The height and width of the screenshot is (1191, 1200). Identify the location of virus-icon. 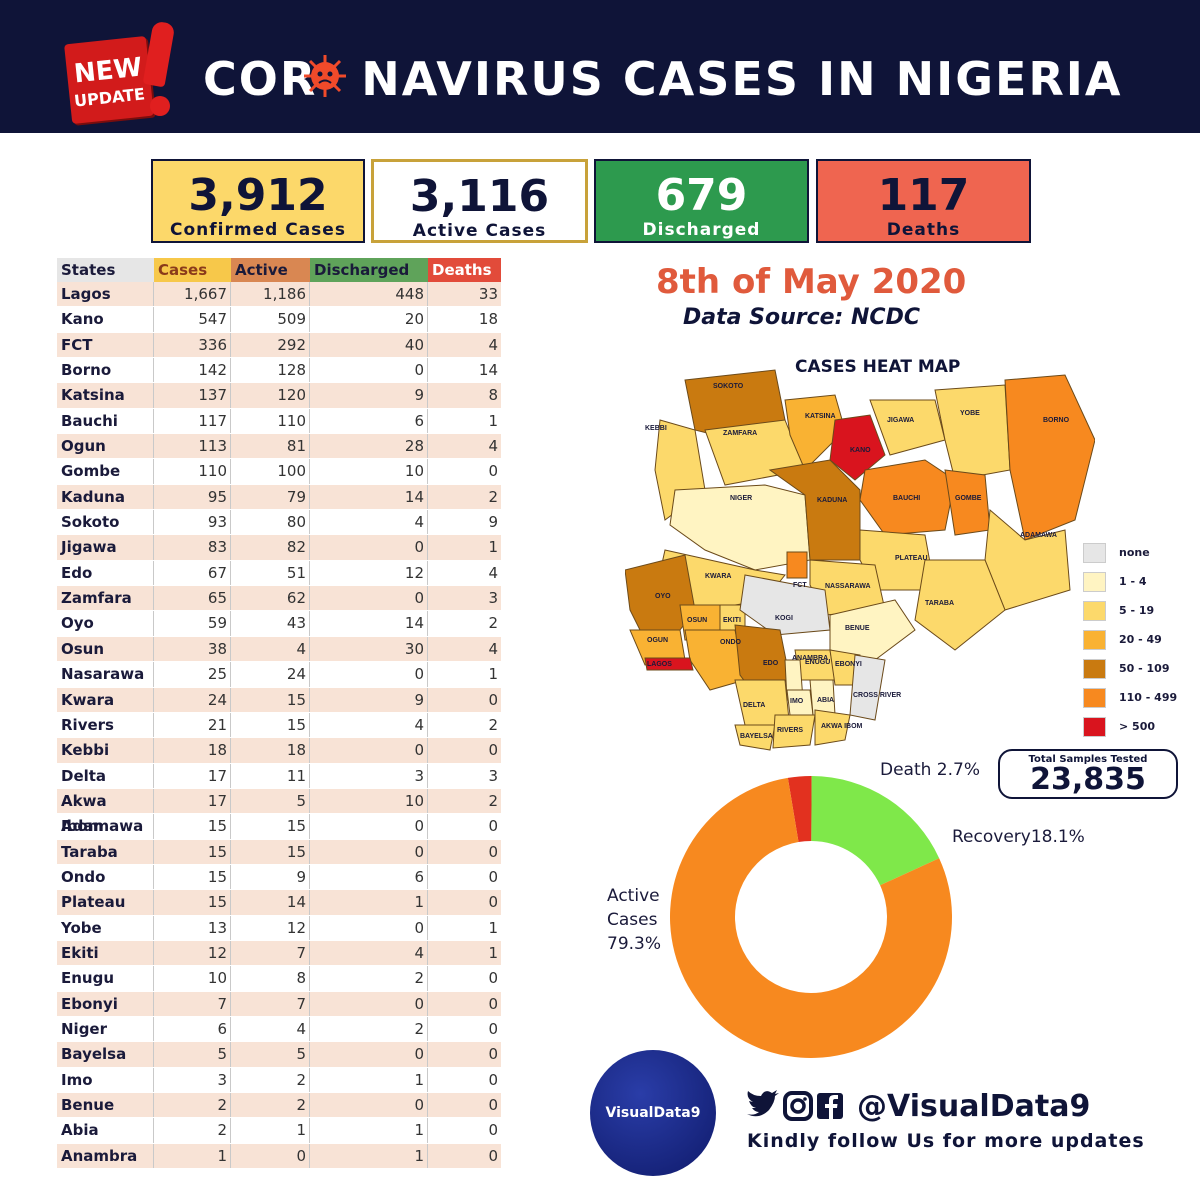
(325, 76).